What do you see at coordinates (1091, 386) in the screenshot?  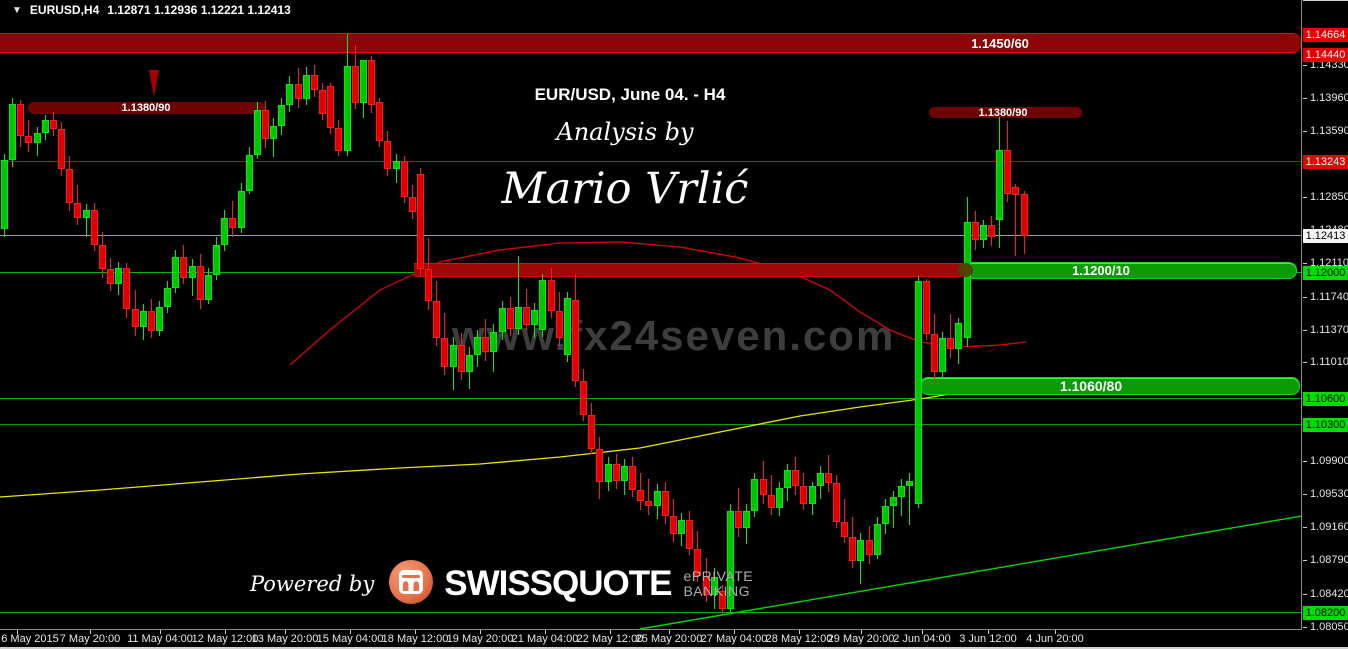 I see `support-pill-1060-80-label: 1.1060/80` at bounding box center [1091, 386].